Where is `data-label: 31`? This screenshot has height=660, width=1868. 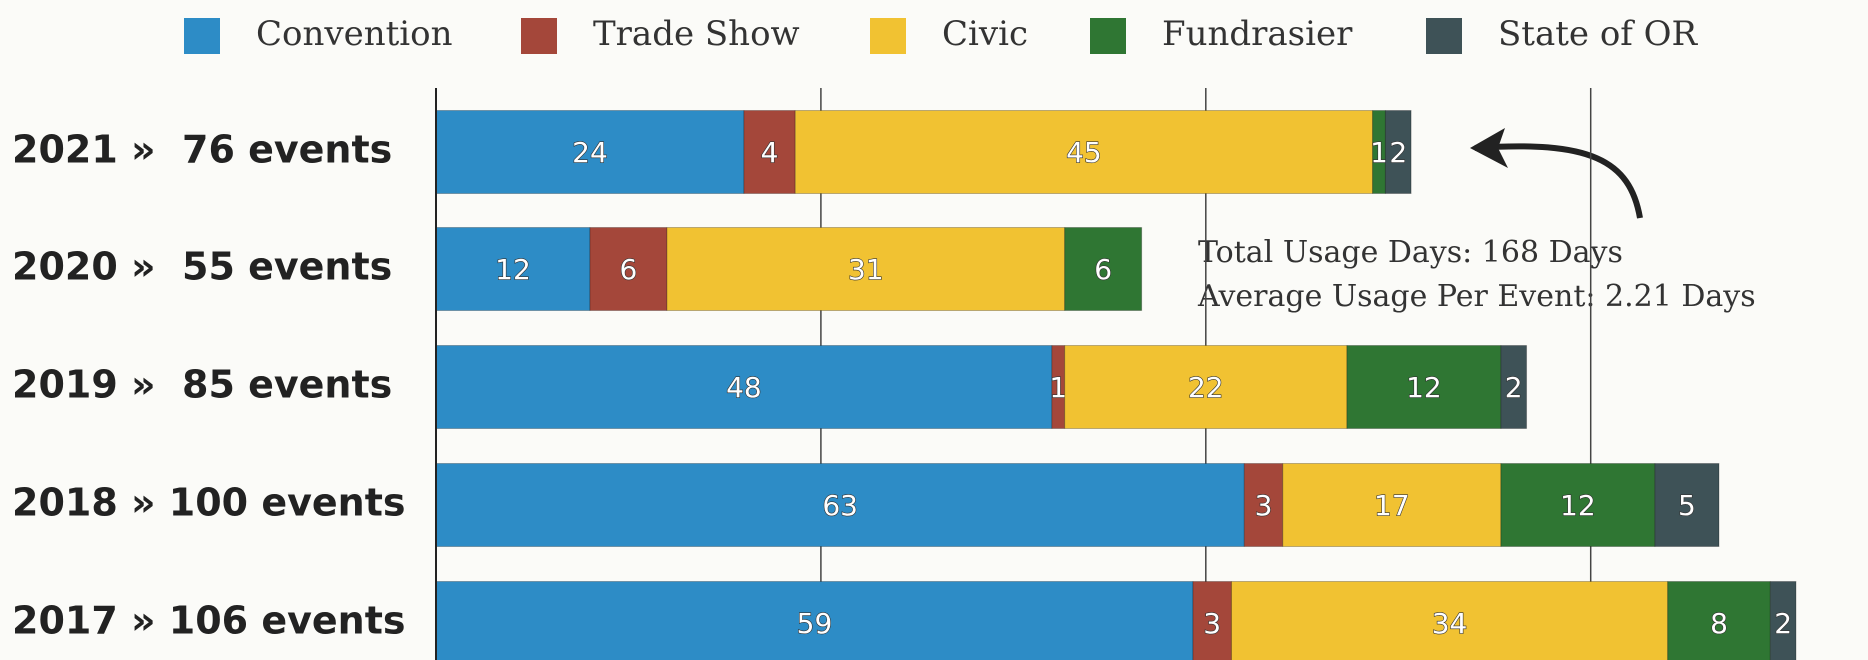 data-label: 31 is located at coordinates (866, 269).